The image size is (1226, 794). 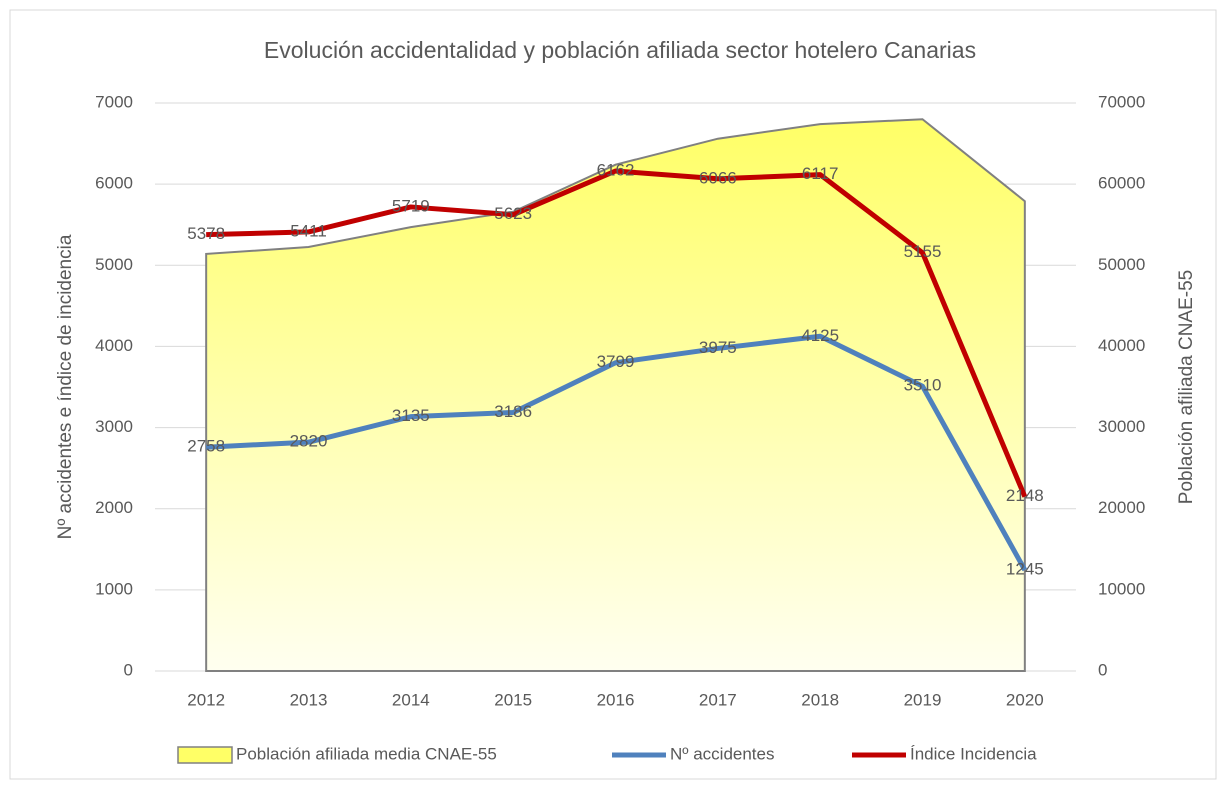 What do you see at coordinates (308, 230) in the screenshot?
I see `data-label: 5411` at bounding box center [308, 230].